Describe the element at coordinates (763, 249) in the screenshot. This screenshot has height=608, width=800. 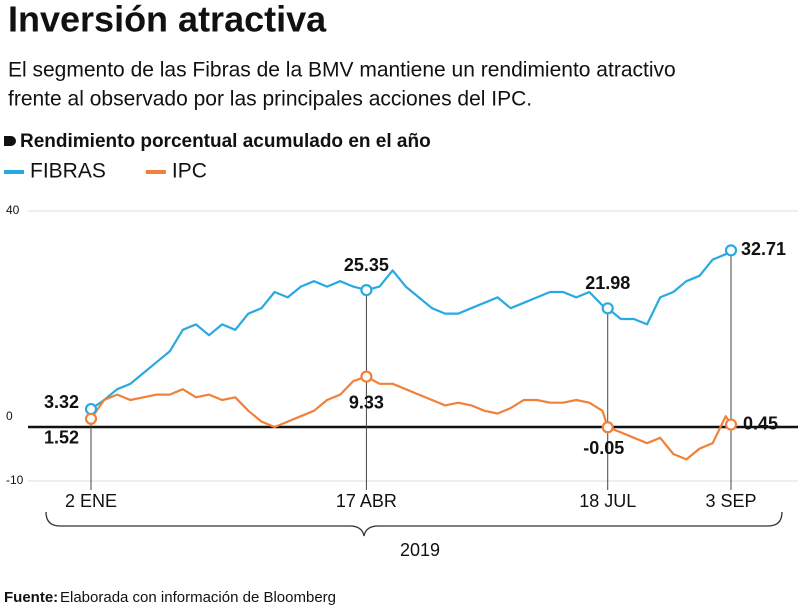
I see `data-label: 32.71` at that location.